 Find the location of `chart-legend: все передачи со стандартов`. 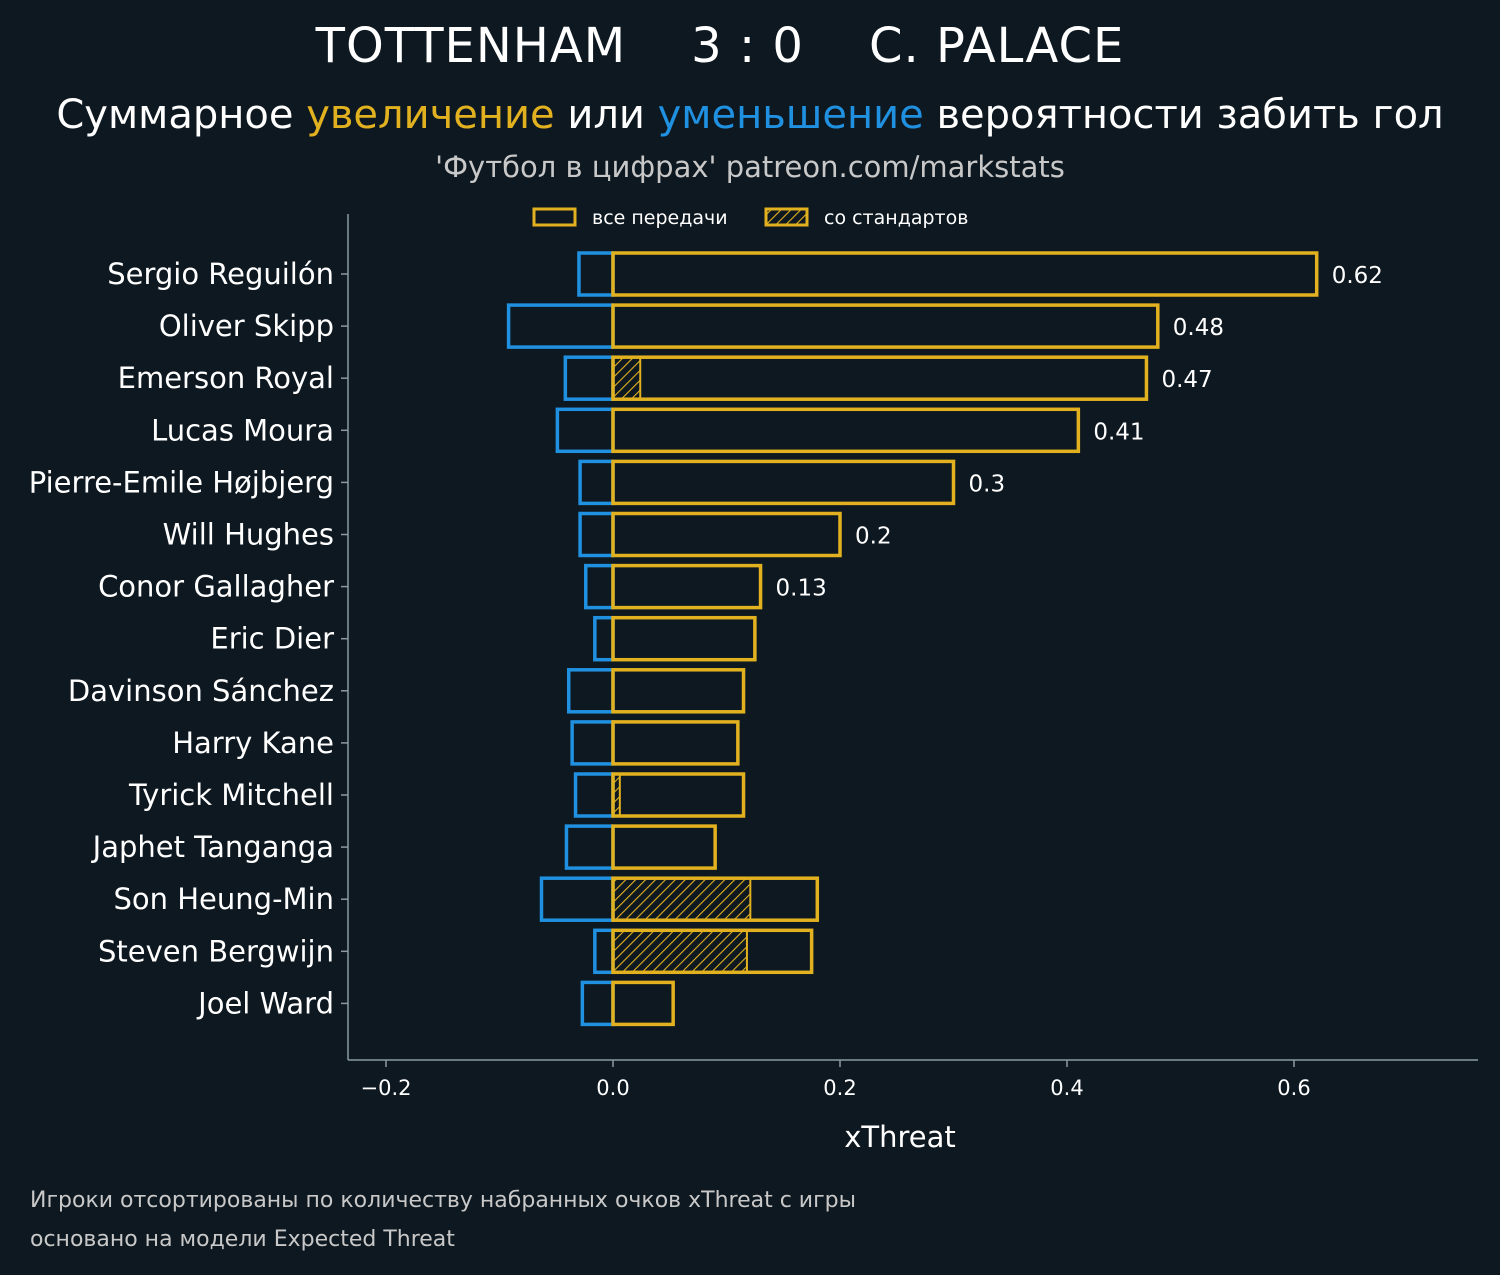

chart-legend: все передачи со стандартов is located at coordinates (750, 218).